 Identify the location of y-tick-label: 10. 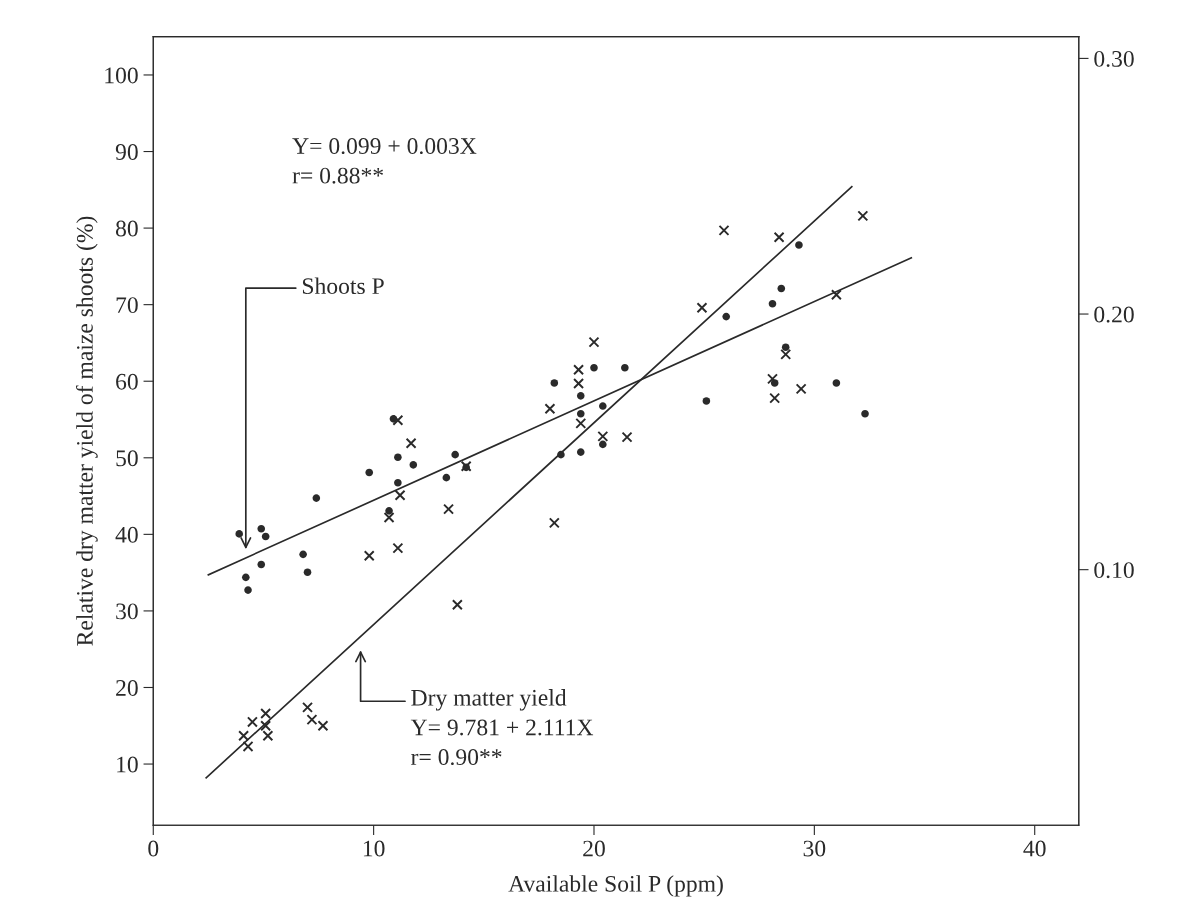
(127, 764).